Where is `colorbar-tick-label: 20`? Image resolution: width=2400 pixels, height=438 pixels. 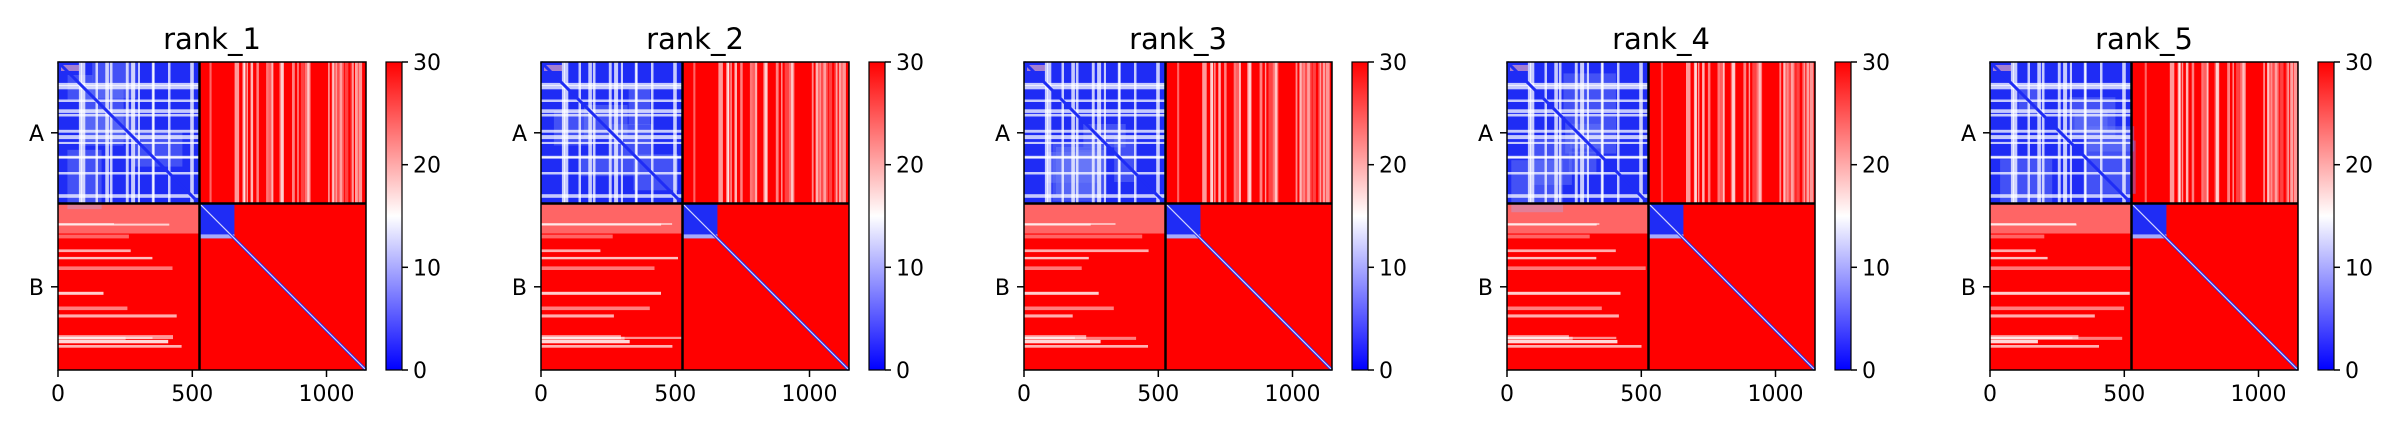 colorbar-tick-label: 20 is located at coordinates (1393, 166).